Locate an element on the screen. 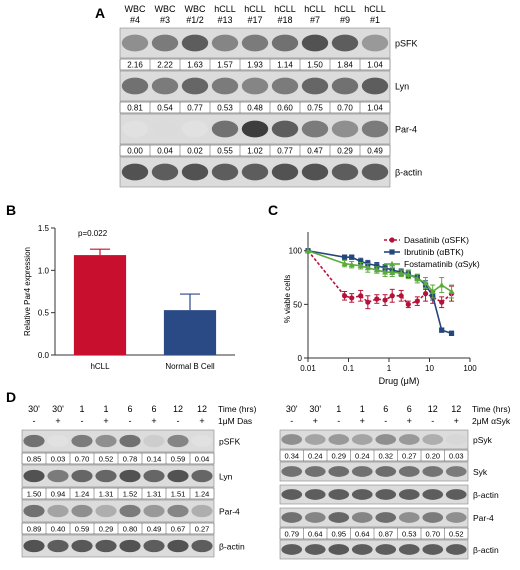  blot-label: Syk is located at coordinates (480, 472).